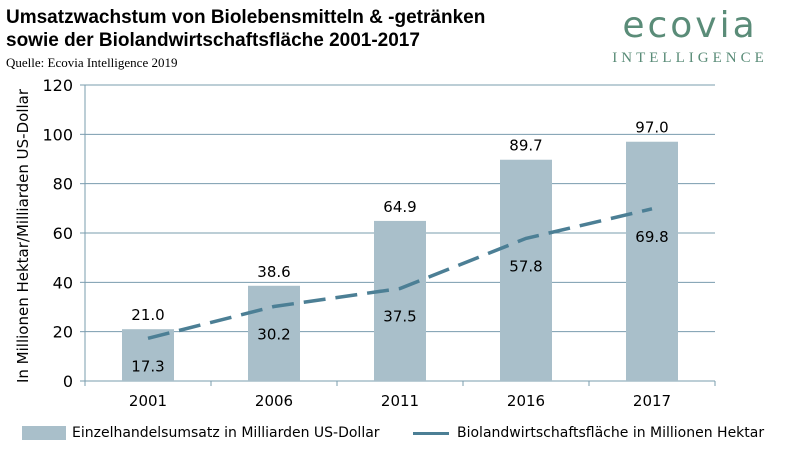  What do you see at coordinates (525, 266) in the screenshot?
I see `line-data-label: 57.8` at bounding box center [525, 266].